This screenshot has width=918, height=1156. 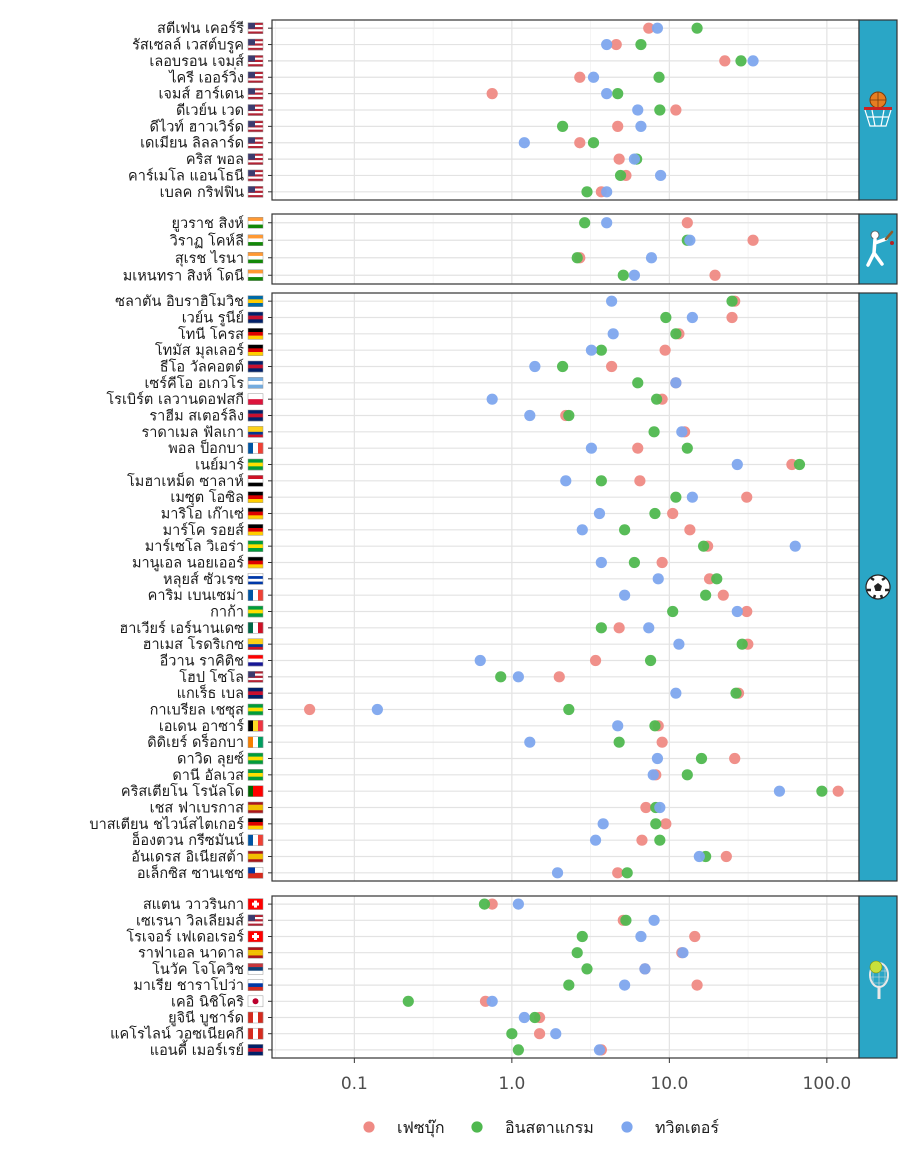 What do you see at coordinates (431, 857) in the screenshot?
I see `athlete-row: อันเดรส อิเนียสต้า` at bounding box center [431, 857].